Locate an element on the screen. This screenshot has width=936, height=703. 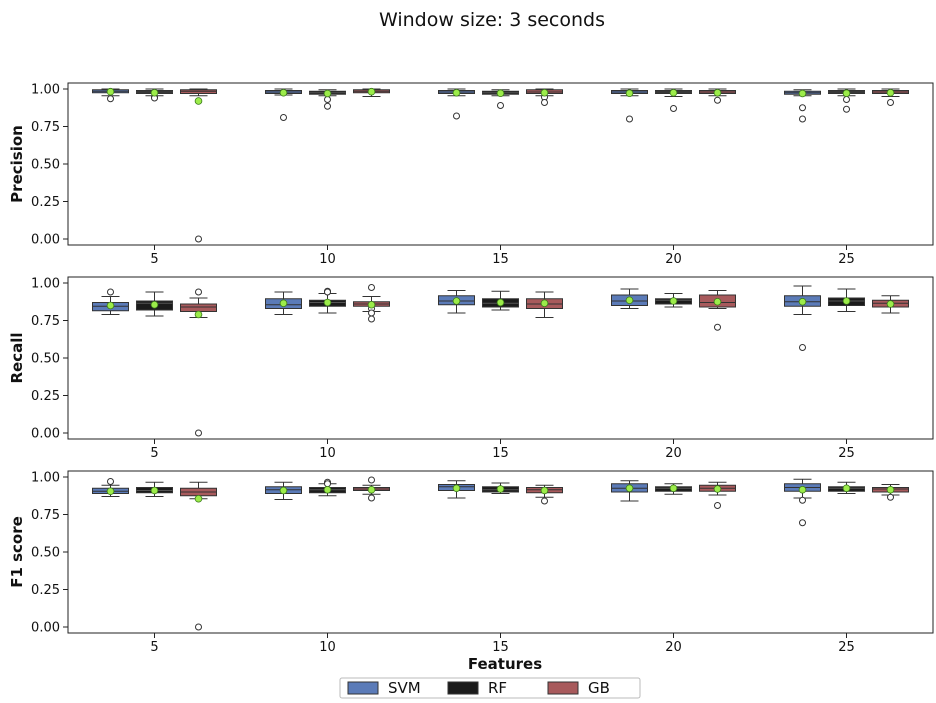
y-tick-label: 0.50 is located at coordinates (45, 359).